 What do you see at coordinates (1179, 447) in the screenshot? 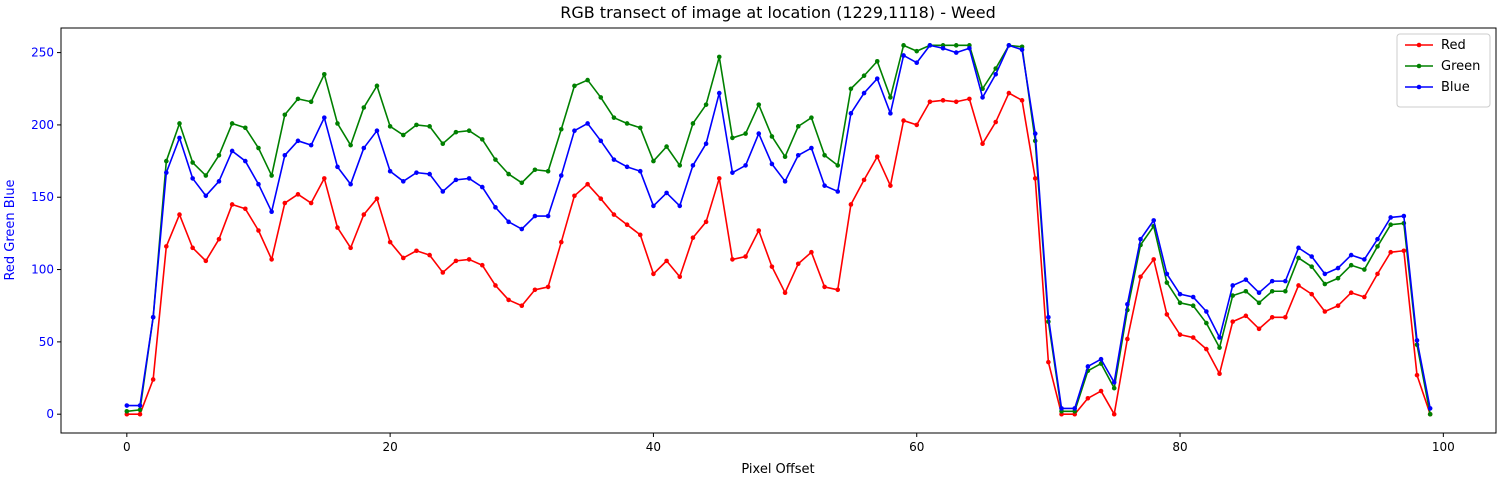
I see `x-tick-label: 80` at bounding box center [1179, 447].